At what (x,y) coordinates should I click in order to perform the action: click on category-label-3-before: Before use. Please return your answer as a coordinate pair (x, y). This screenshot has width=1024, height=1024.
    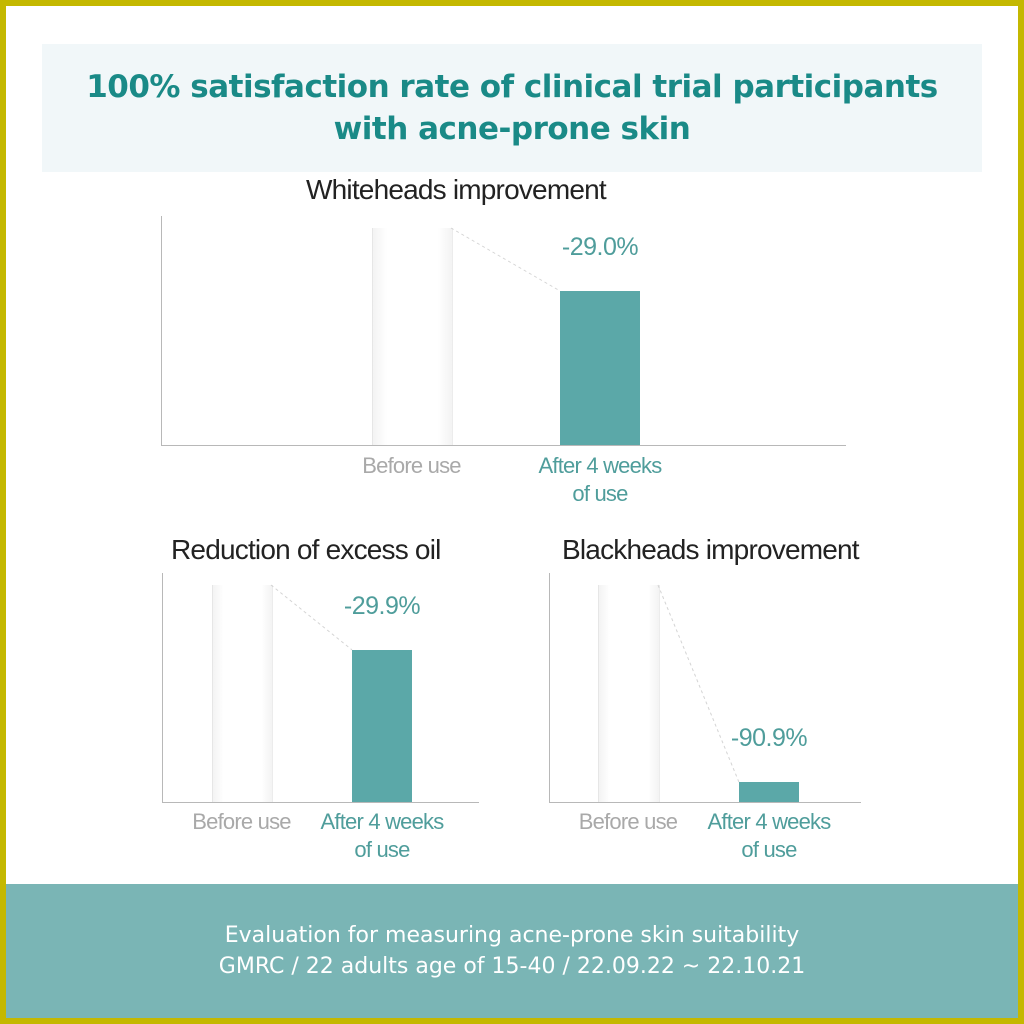
    Looking at the image, I should click on (628, 822).